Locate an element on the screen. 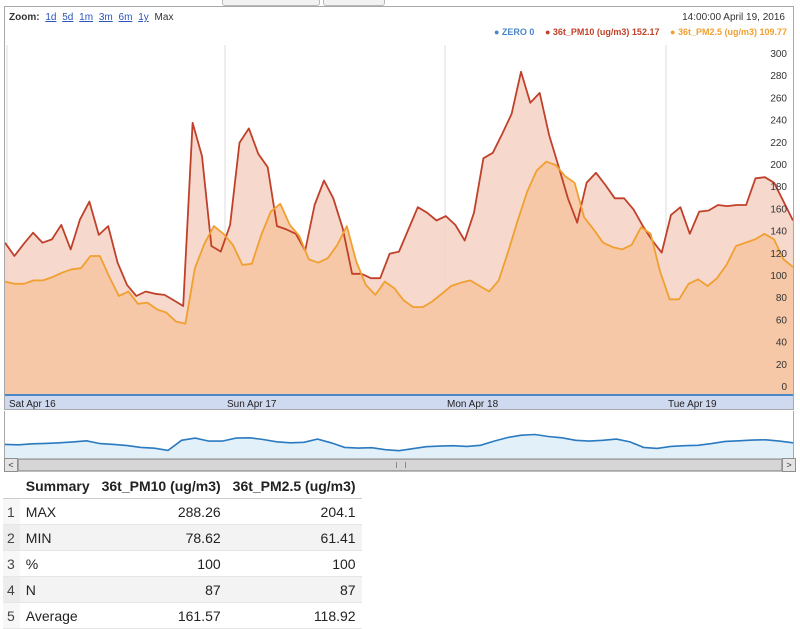 The width and height of the screenshot is (800, 629). legend-item-zero: ● ZERO 0 is located at coordinates (514, 32).